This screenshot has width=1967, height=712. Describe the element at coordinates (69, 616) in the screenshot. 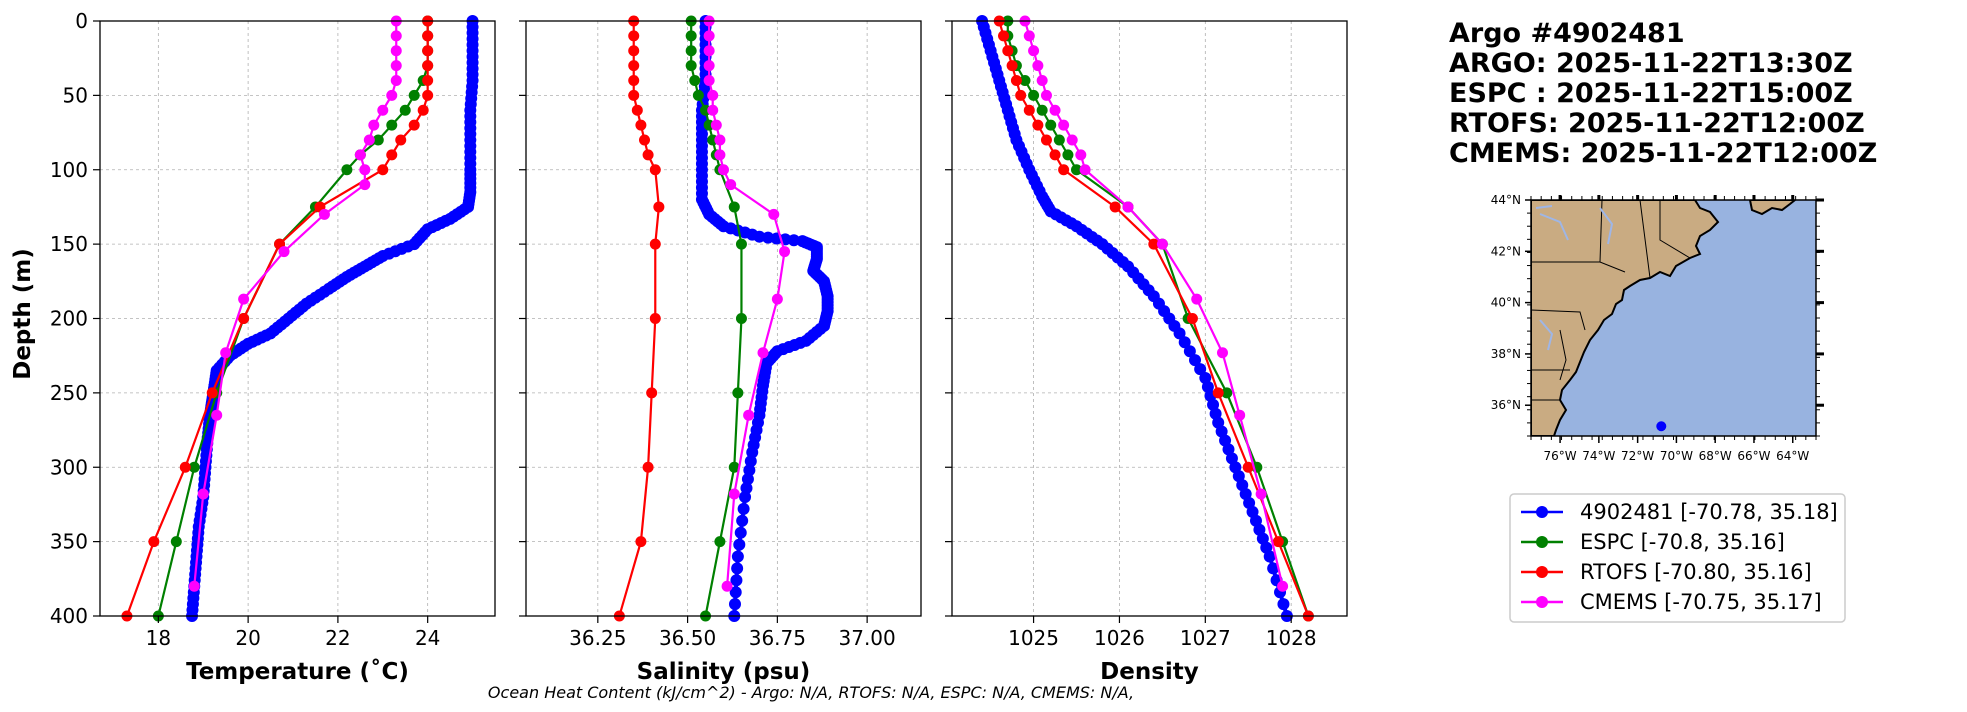

I see `temp-ytick-label: 400` at that location.